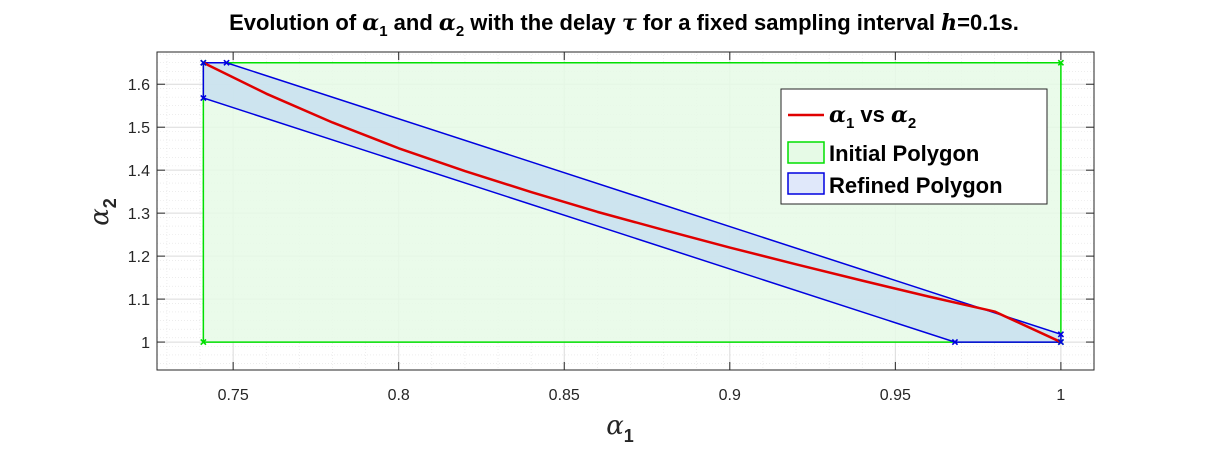  What do you see at coordinates (102, 212) in the screenshot?
I see `y-axis-label: α2` at bounding box center [102, 212].